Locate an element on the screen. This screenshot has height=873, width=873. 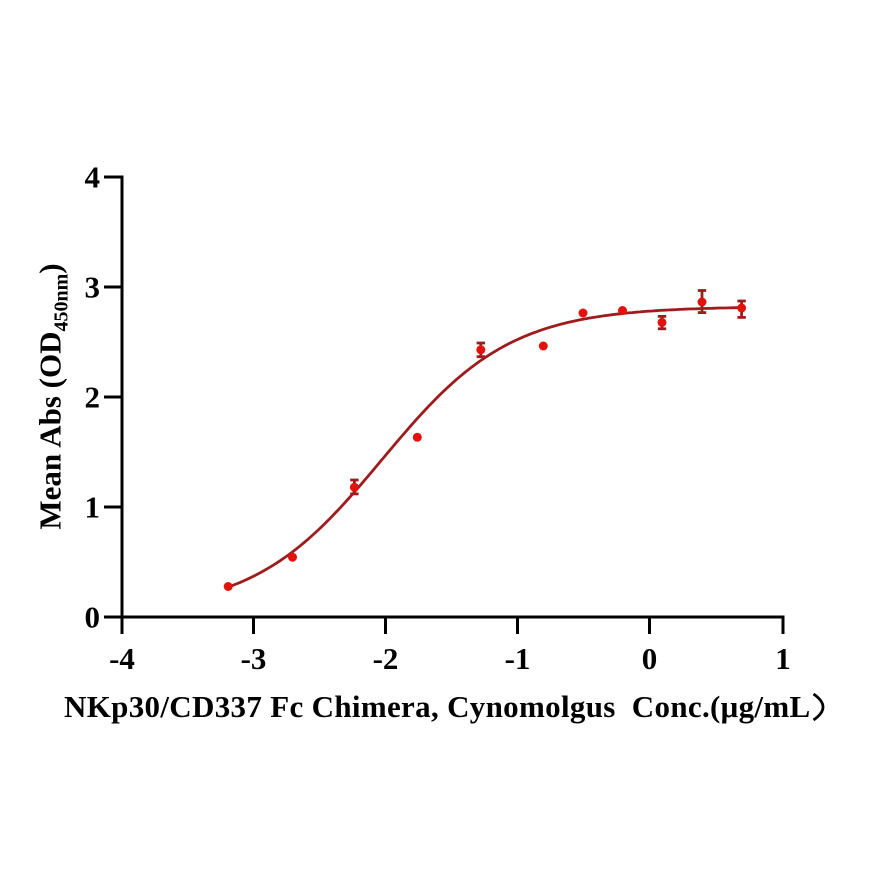
svg-text: 2 is located at coordinates (93, 397).